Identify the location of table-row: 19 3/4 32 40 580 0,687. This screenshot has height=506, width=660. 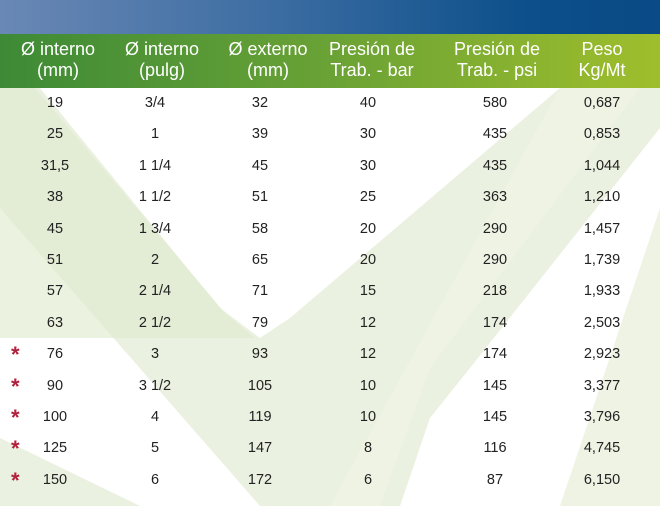
(330, 103).